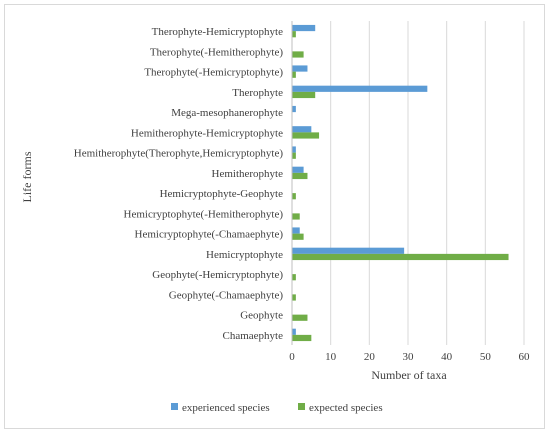 The width and height of the screenshot is (550, 435). What do you see at coordinates (447, 357) in the screenshot?
I see `x-tick-label: 40` at bounding box center [447, 357].